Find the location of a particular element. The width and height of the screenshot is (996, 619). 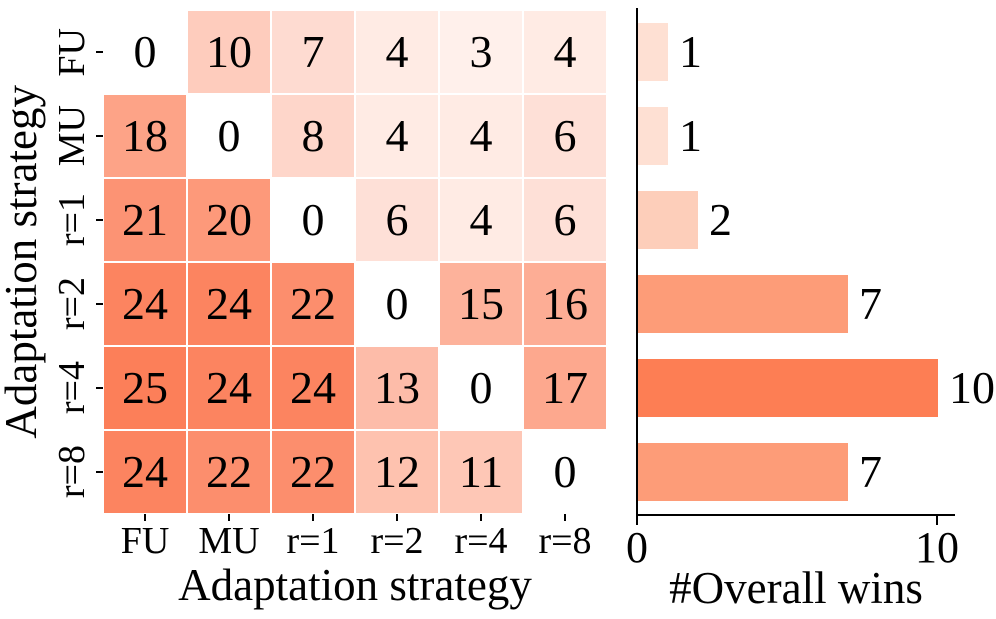

heatmap-x-tick: FU is located at coordinates (145, 538).